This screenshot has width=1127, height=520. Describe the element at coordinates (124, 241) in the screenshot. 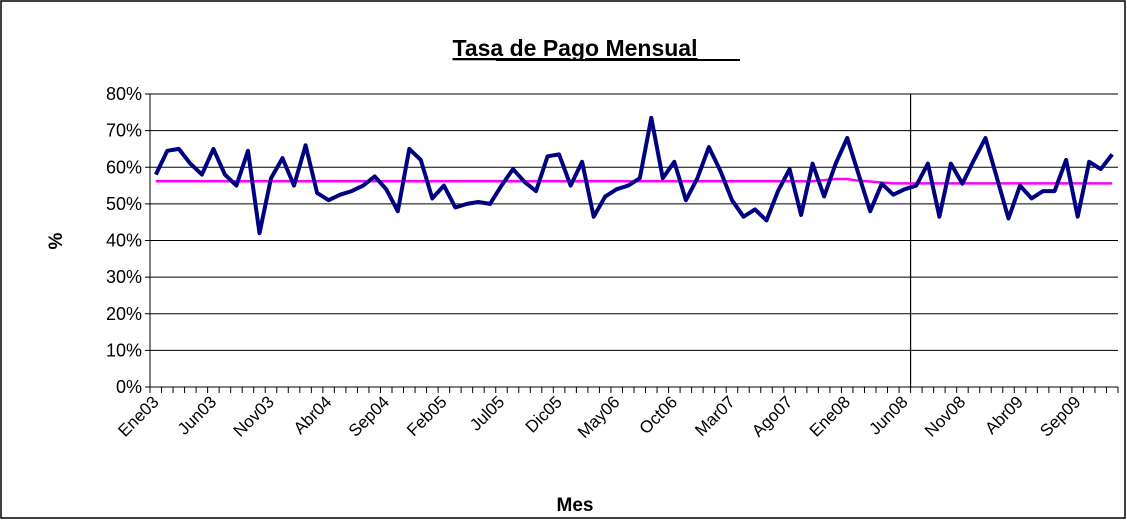

I see `y-tick-label: 40%` at that location.